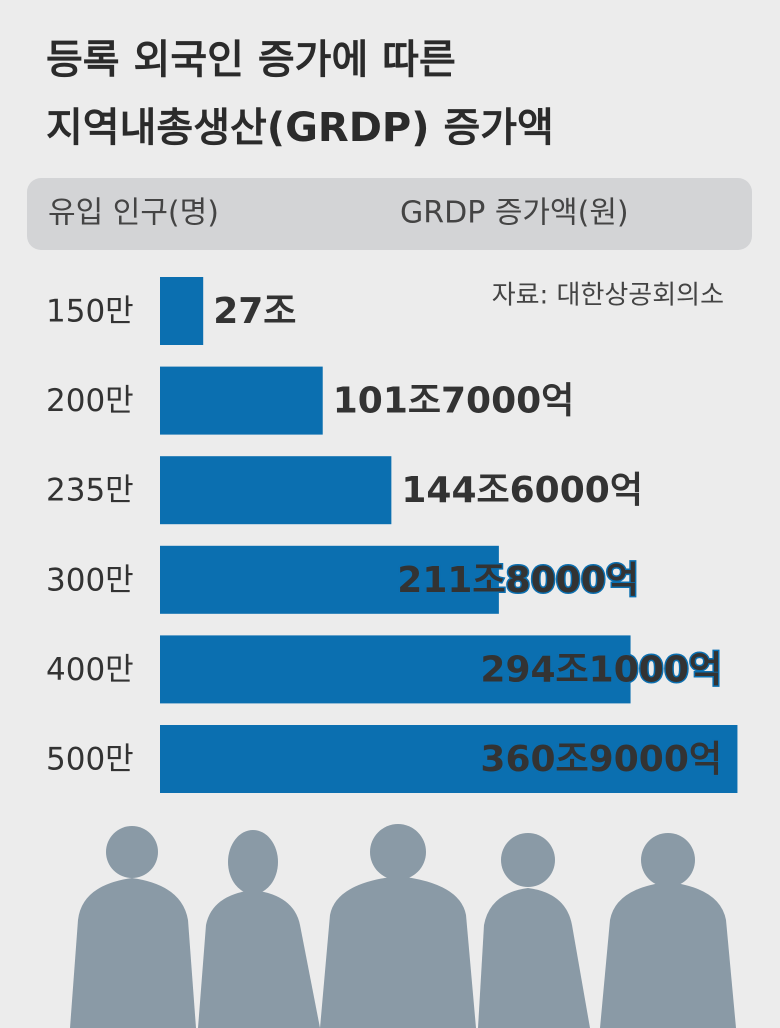 The image size is (780, 1028). What do you see at coordinates (514, 213) in the screenshot?
I see `value-header: GRDP 증가액(원)` at bounding box center [514, 213].